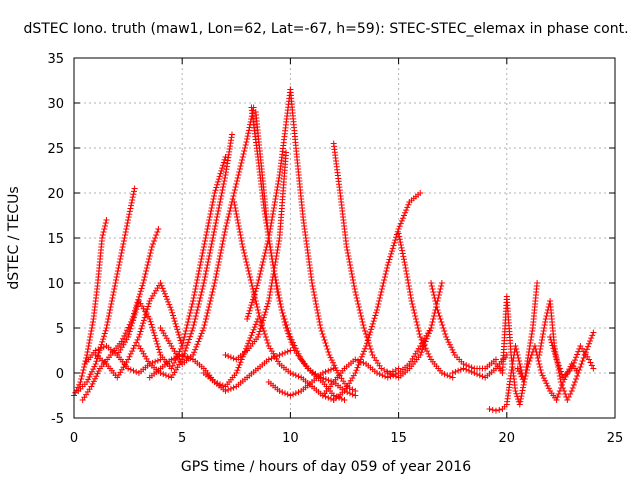 Image resolution: width=640 pixels, height=480 pixels. I want to click on y-axis-title: dSTEC / TECUs, so click(14, 237).